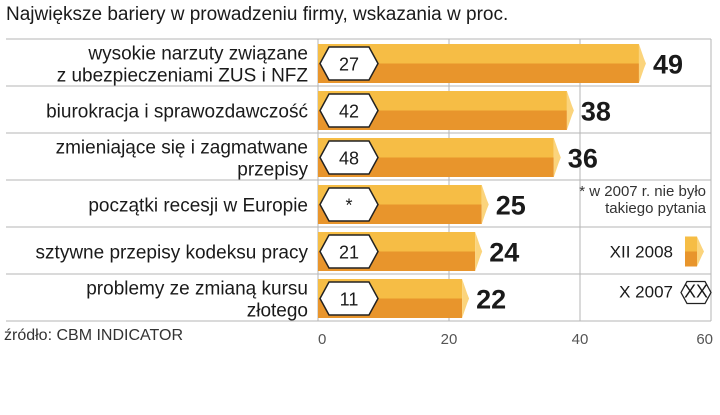 Image resolution: width=720 pixels, height=415 pixels. What do you see at coordinates (700, 251) in the screenshot?
I see `legend-swatch-cap` at bounding box center [700, 251].